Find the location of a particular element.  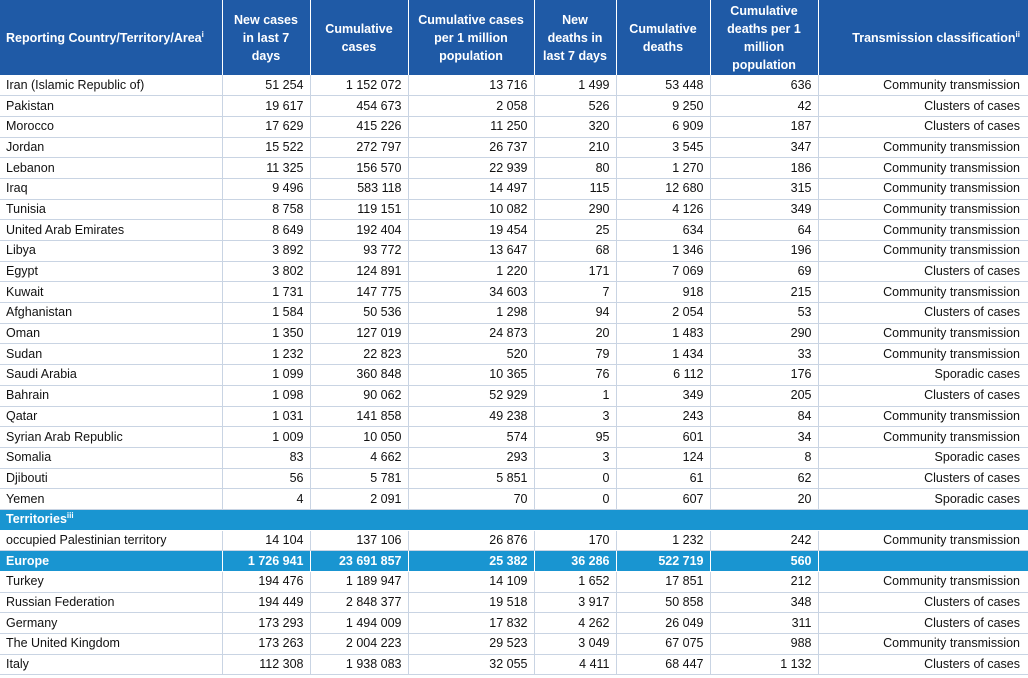

cell-cumulative-deaths: 1 483 is located at coordinates (663, 334).